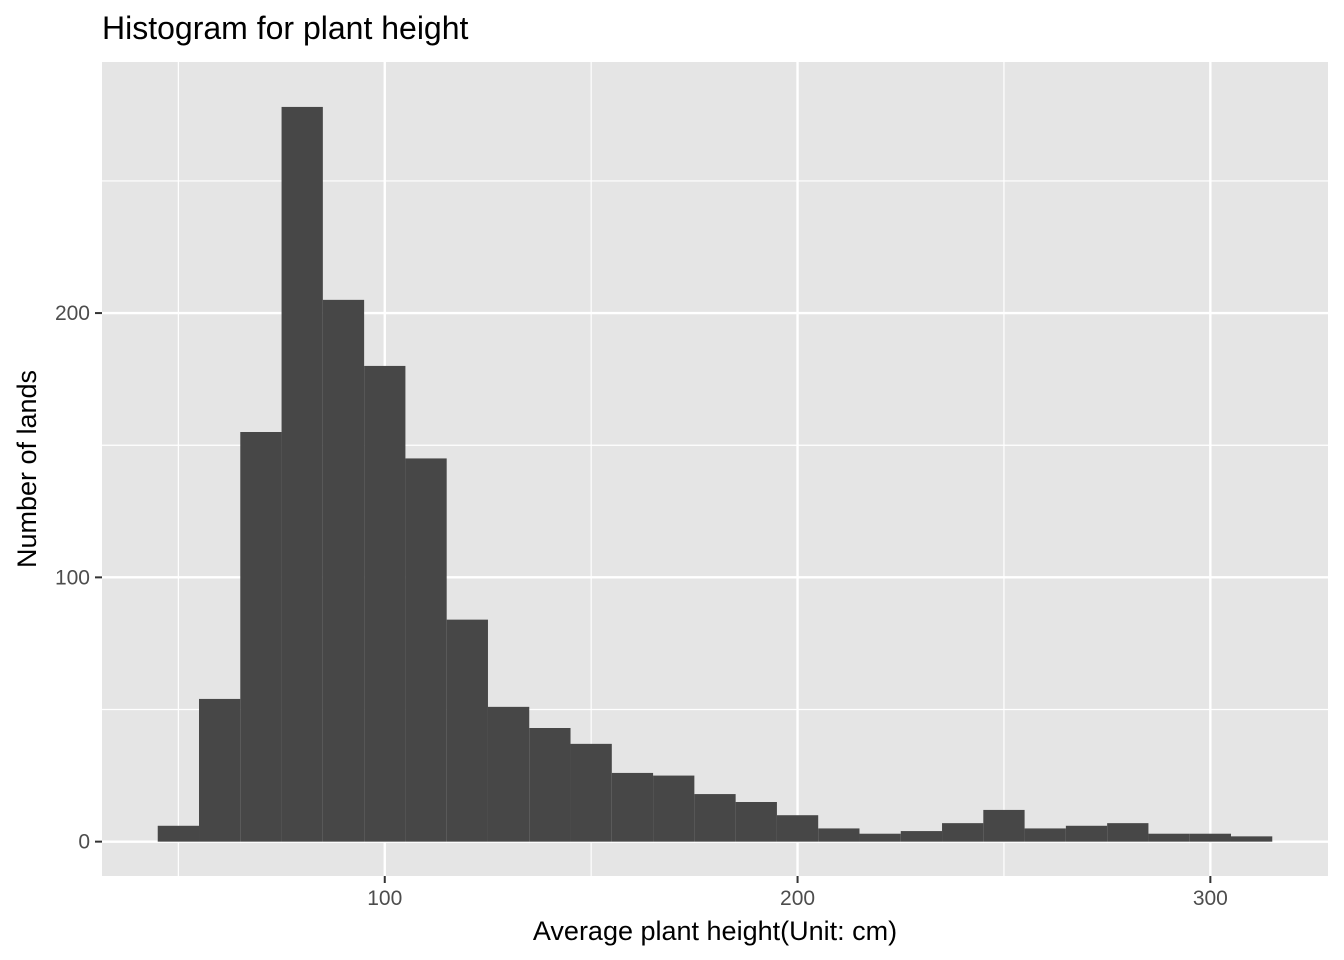 This screenshot has width=1344, height=960. What do you see at coordinates (27, 469) in the screenshot?
I see `y-axis-title: Number of lands` at bounding box center [27, 469].